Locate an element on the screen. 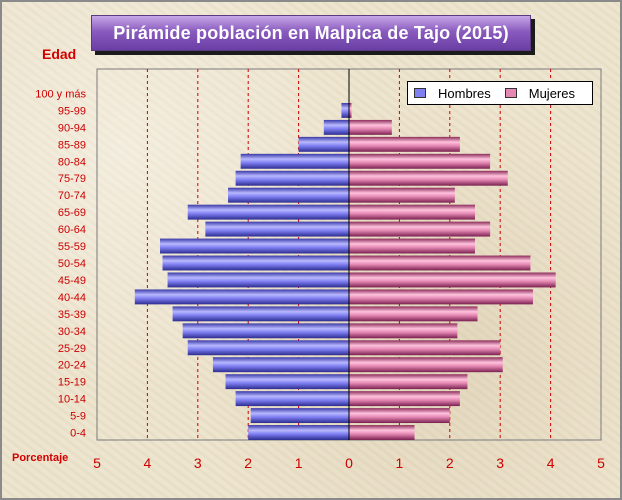 The image size is (622, 500). x-tick-labels: 5 4 3 2 1 0 1 2 3 4 5 is located at coordinates (349, 463).